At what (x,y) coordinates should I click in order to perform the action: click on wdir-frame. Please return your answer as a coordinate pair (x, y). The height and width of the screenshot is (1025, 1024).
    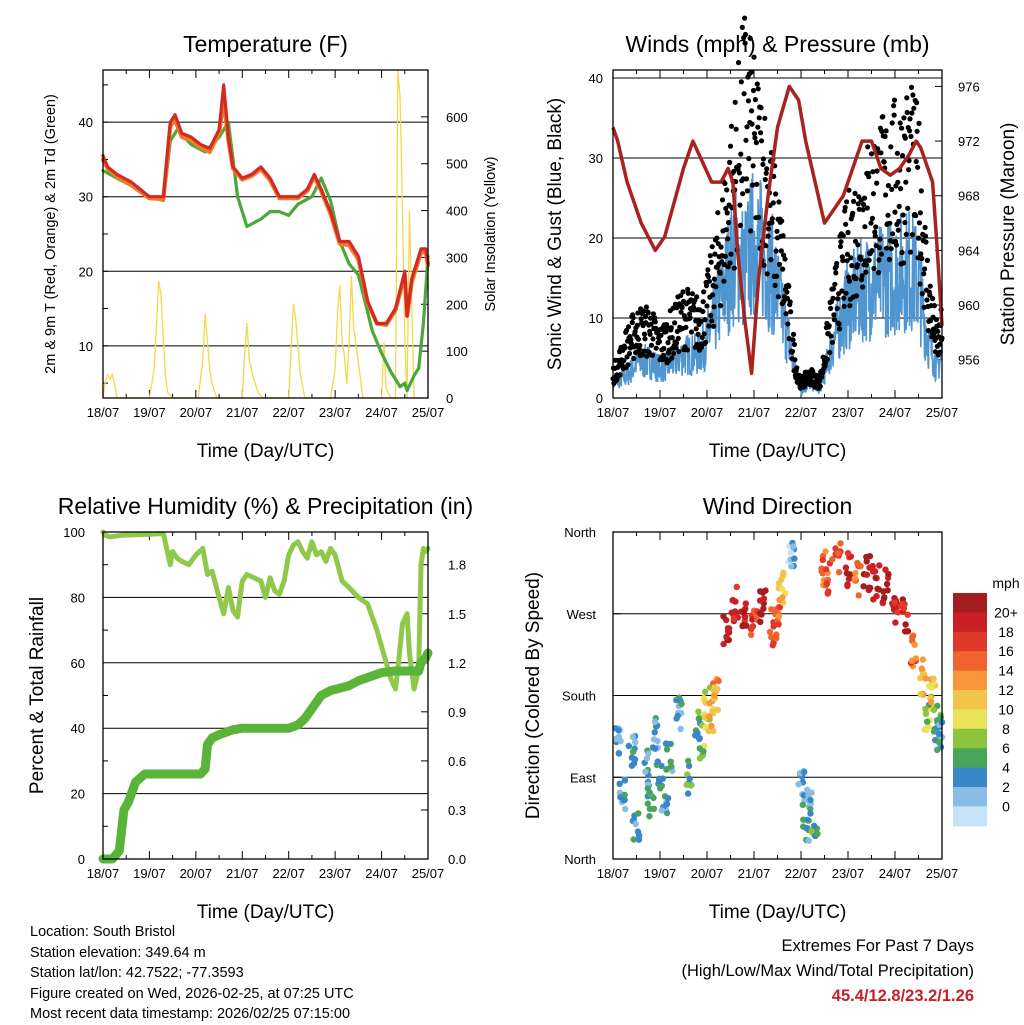
    Looking at the image, I should click on (777, 695).